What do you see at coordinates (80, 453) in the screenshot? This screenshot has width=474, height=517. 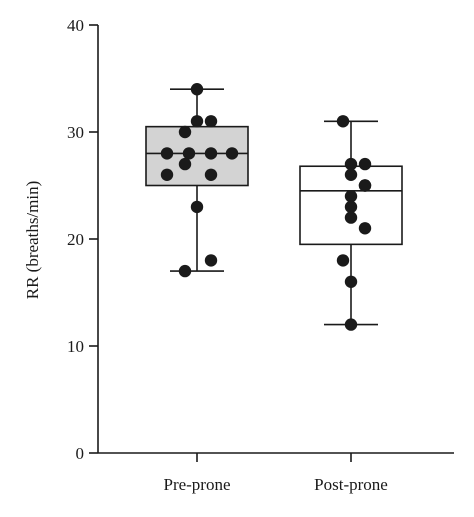 I see `y-tick-label: 0` at bounding box center [80, 453].